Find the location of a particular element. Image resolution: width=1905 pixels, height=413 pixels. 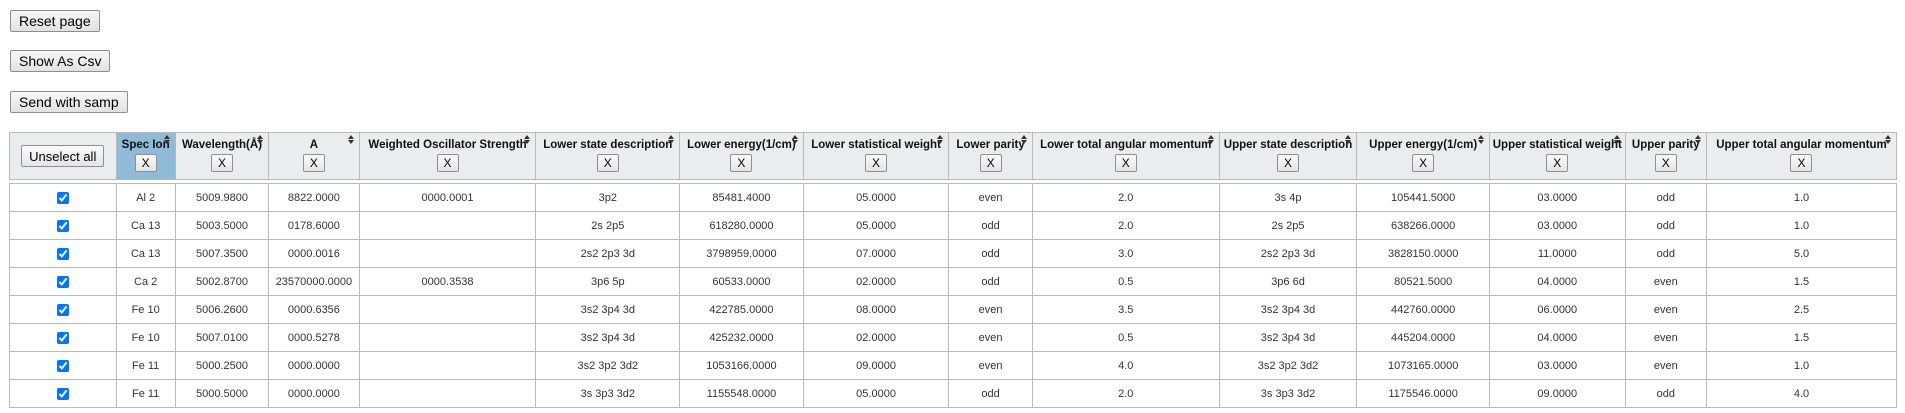

column-header-weighted-oscillator-strength: Weighted Oscillator Strength X is located at coordinates (447, 156).